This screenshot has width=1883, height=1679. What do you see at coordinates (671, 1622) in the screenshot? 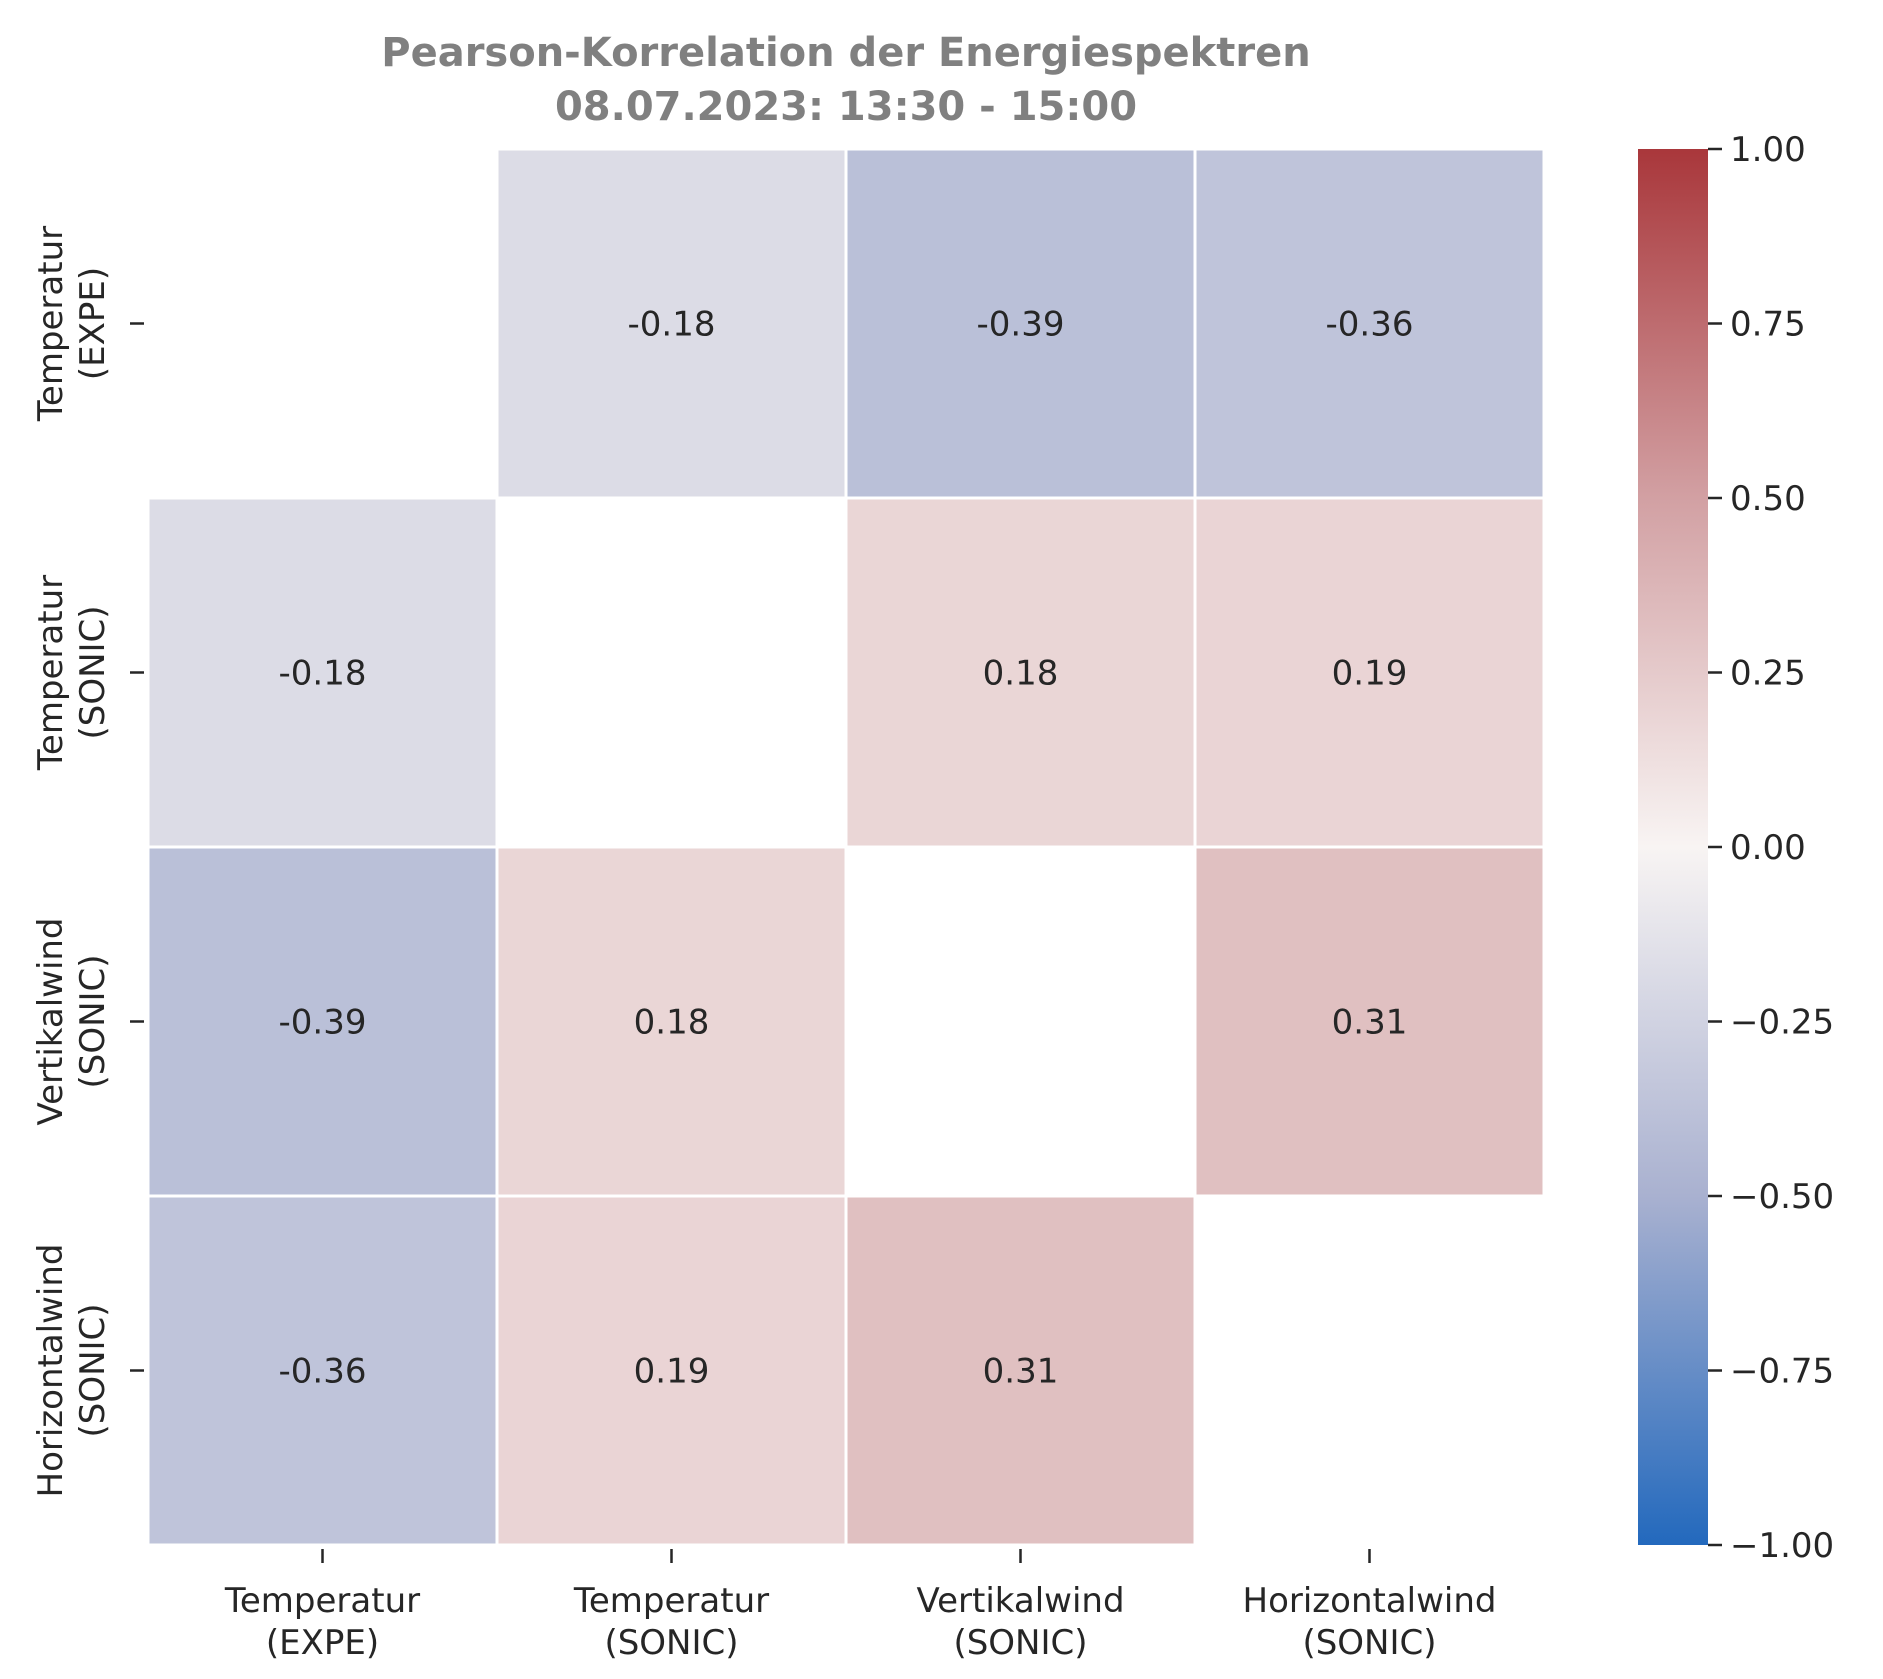
I see `x-tick-label: Temperatur (SONIC)` at bounding box center [671, 1622].